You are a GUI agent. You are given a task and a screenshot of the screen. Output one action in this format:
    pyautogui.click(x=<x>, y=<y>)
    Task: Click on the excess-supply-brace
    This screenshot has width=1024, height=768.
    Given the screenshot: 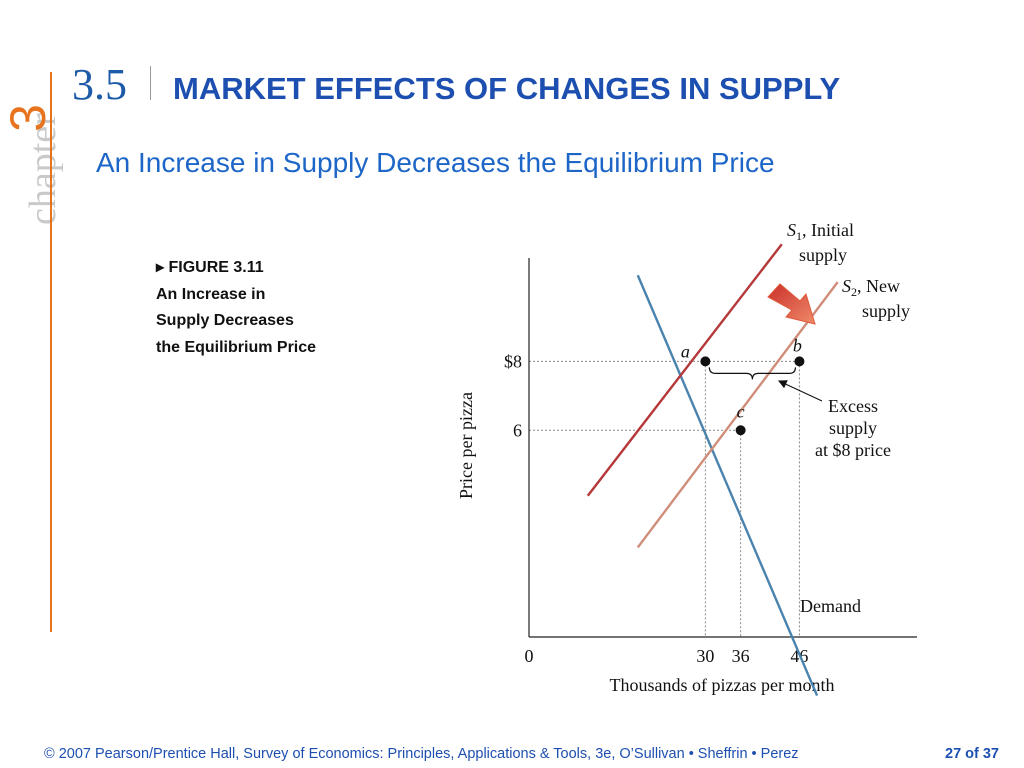 What is the action you would take?
    pyautogui.click(x=752, y=373)
    